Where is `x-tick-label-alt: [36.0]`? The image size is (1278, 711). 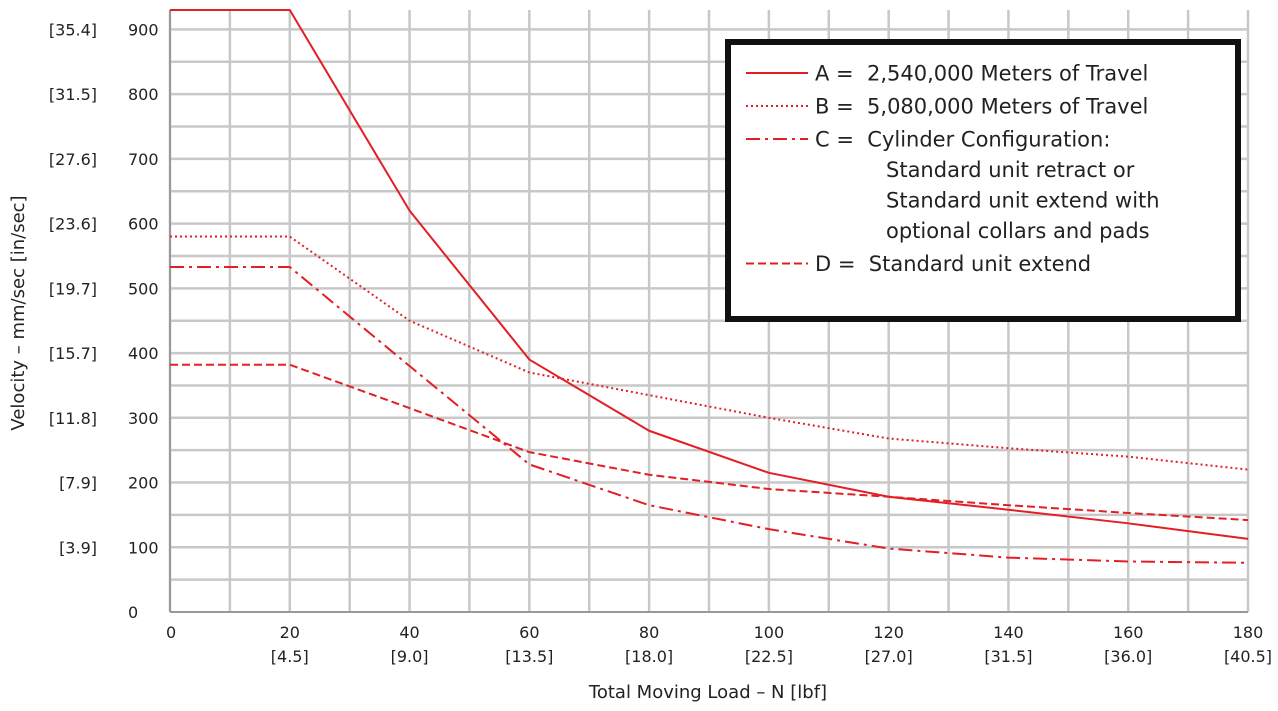
x-tick-label-alt: [36.0] is located at coordinates (1128, 656).